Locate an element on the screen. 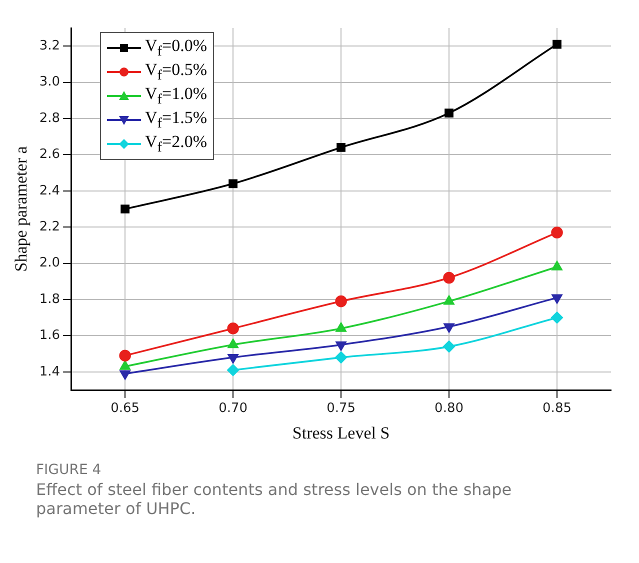 The image size is (639, 563). y-axis-title: Shape parameter a is located at coordinates (21, 209).